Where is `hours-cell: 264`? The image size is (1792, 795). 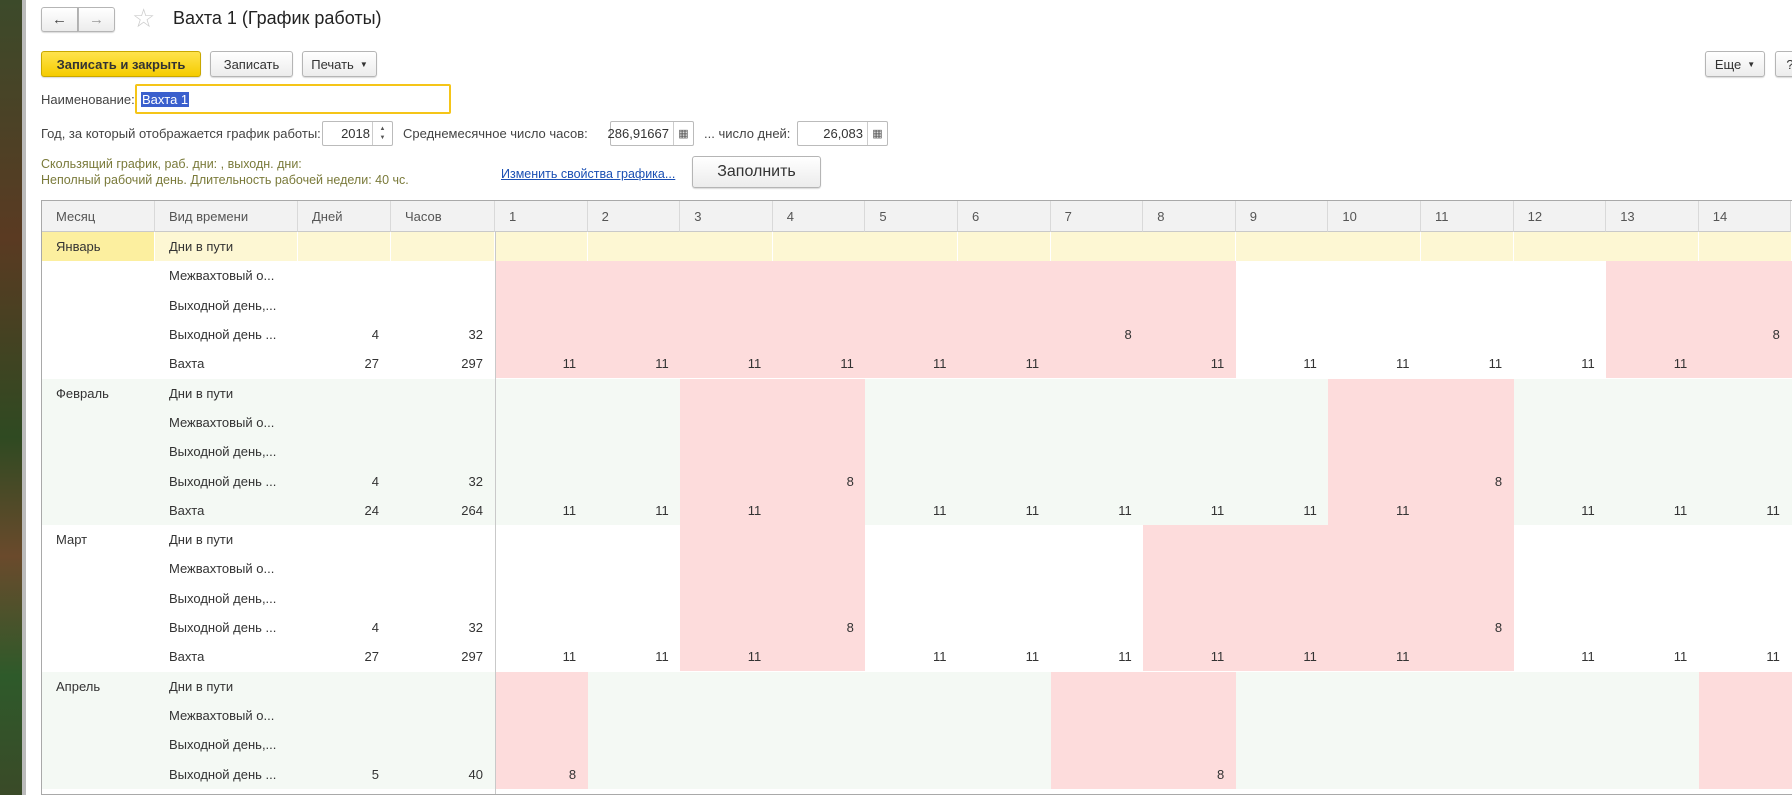 hours-cell: 264 is located at coordinates (443, 510).